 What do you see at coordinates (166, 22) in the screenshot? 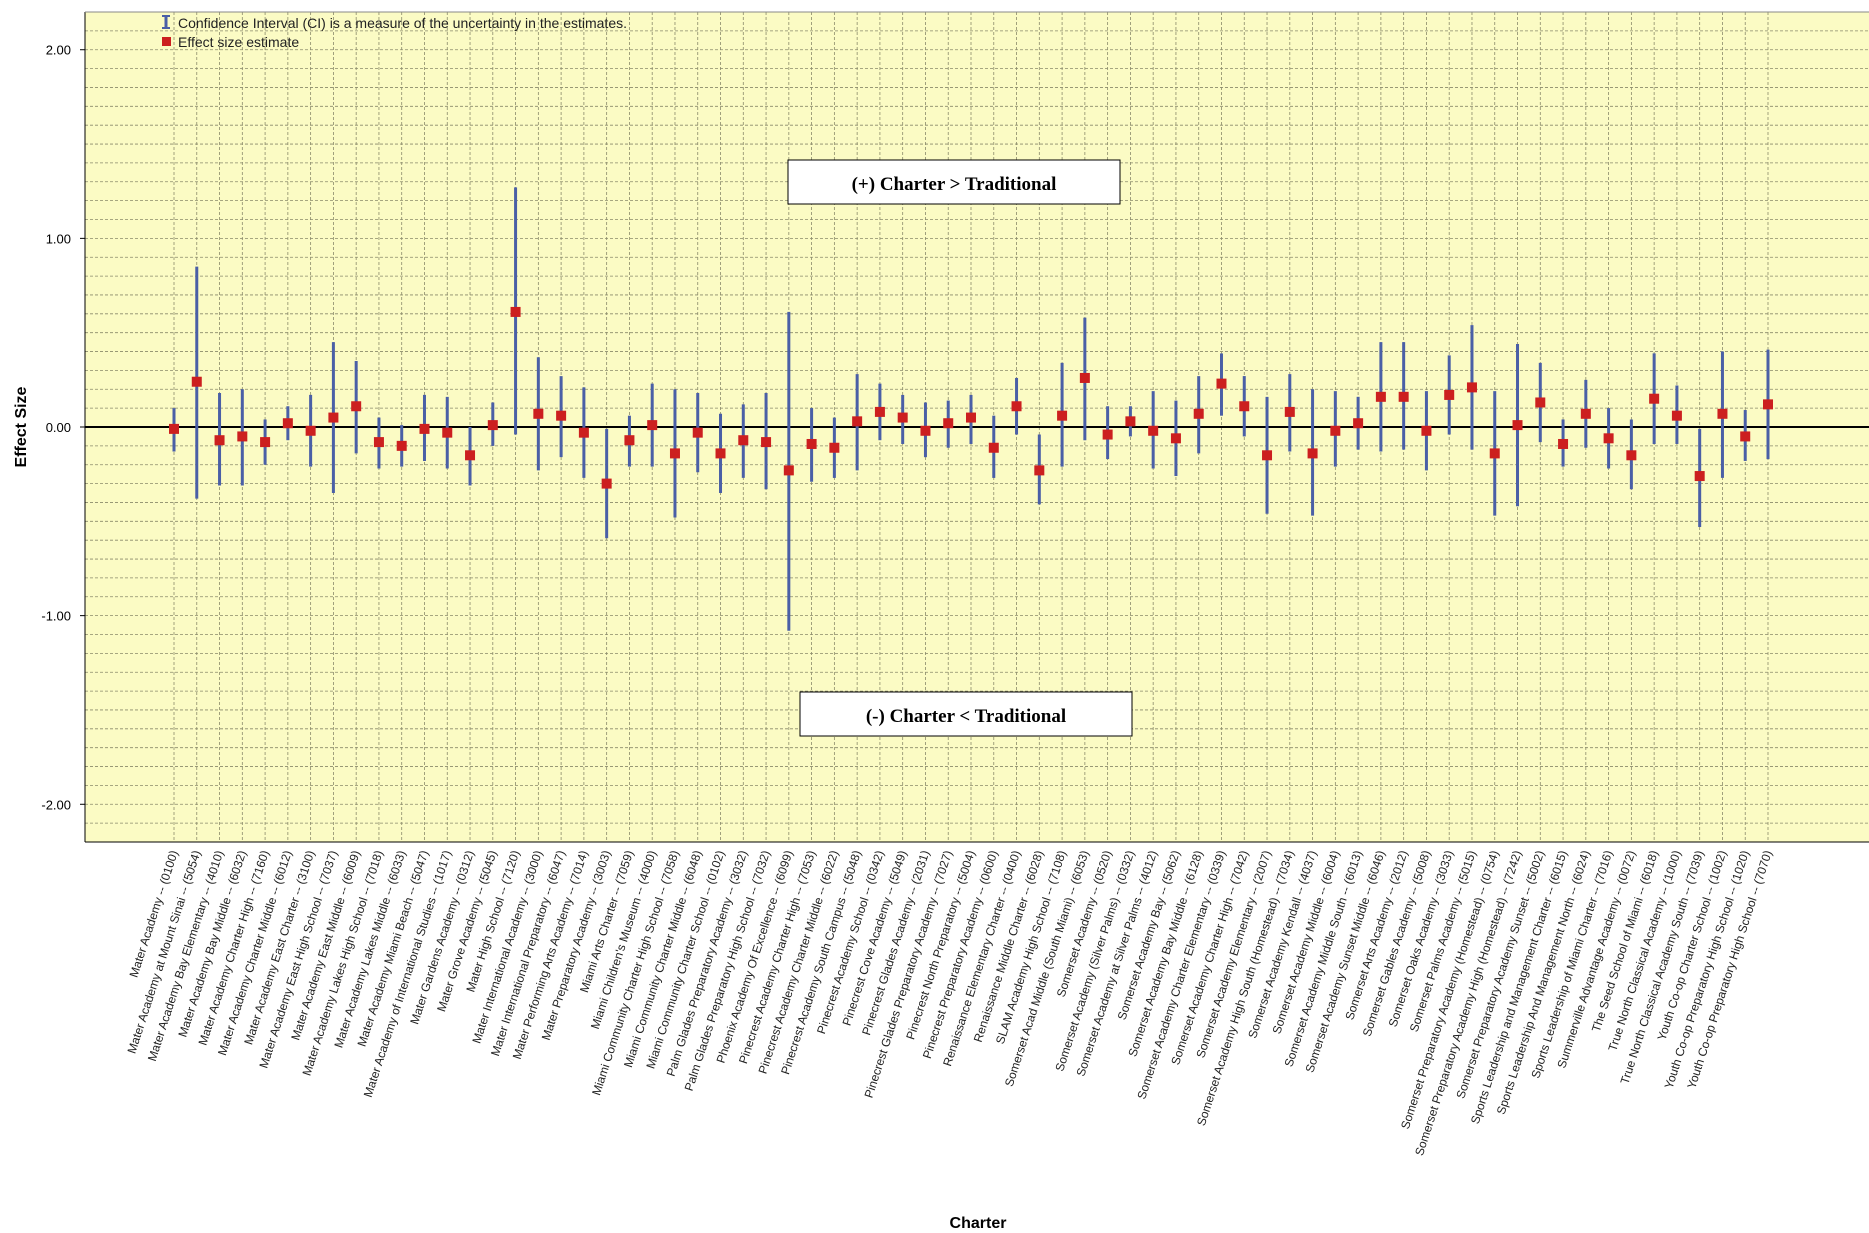
I see `legend-ci-icon` at bounding box center [166, 22].